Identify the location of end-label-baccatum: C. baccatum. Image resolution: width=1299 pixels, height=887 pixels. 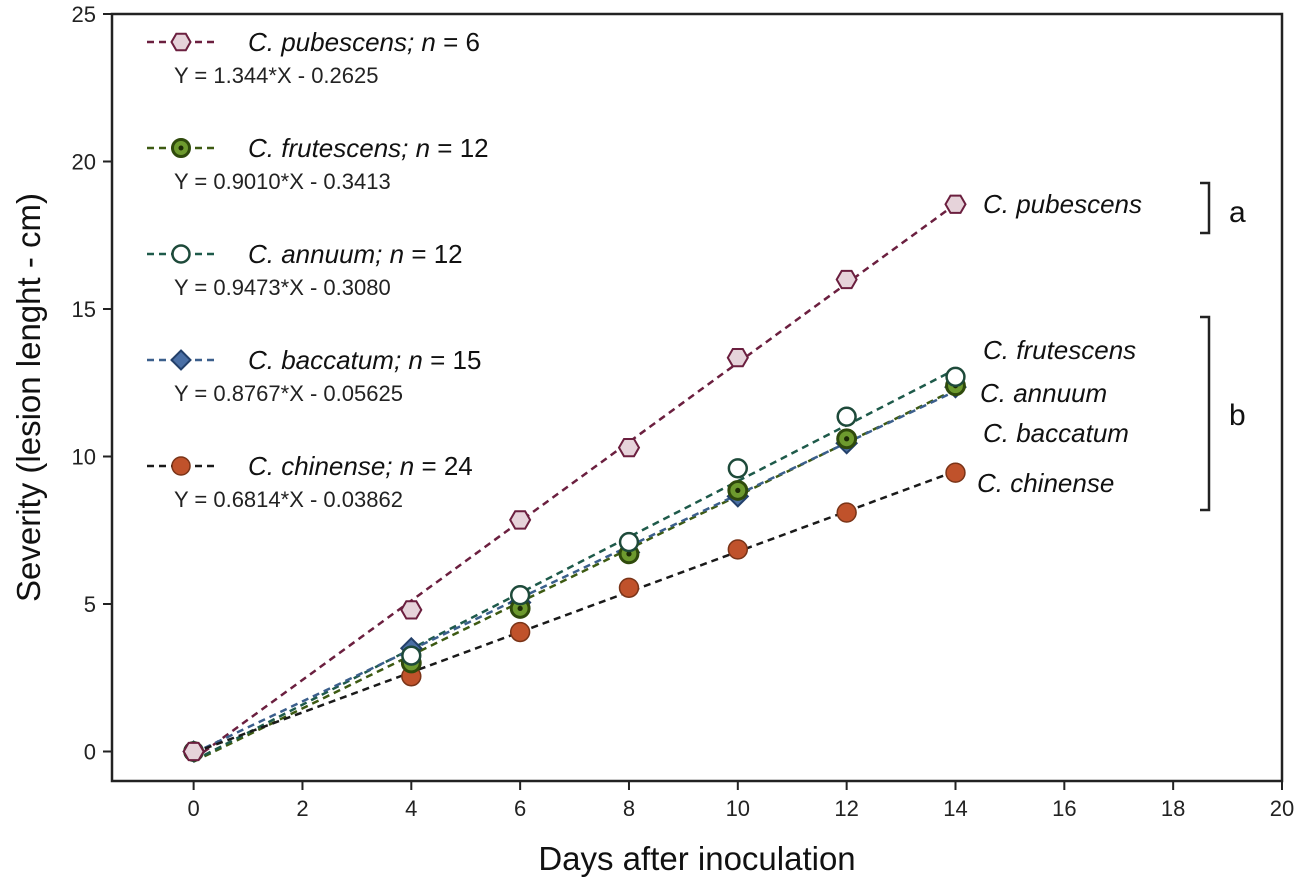
(1056, 433).